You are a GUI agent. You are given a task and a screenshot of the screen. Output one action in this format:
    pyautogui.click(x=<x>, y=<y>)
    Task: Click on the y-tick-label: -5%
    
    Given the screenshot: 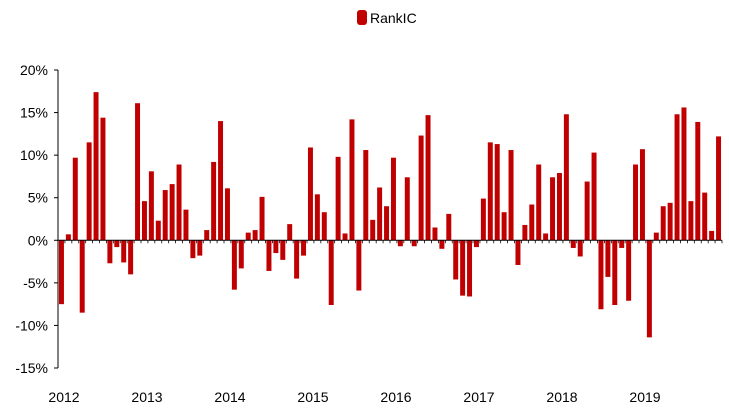 What is the action you would take?
    pyautogui.click(x=35, y=283)
    